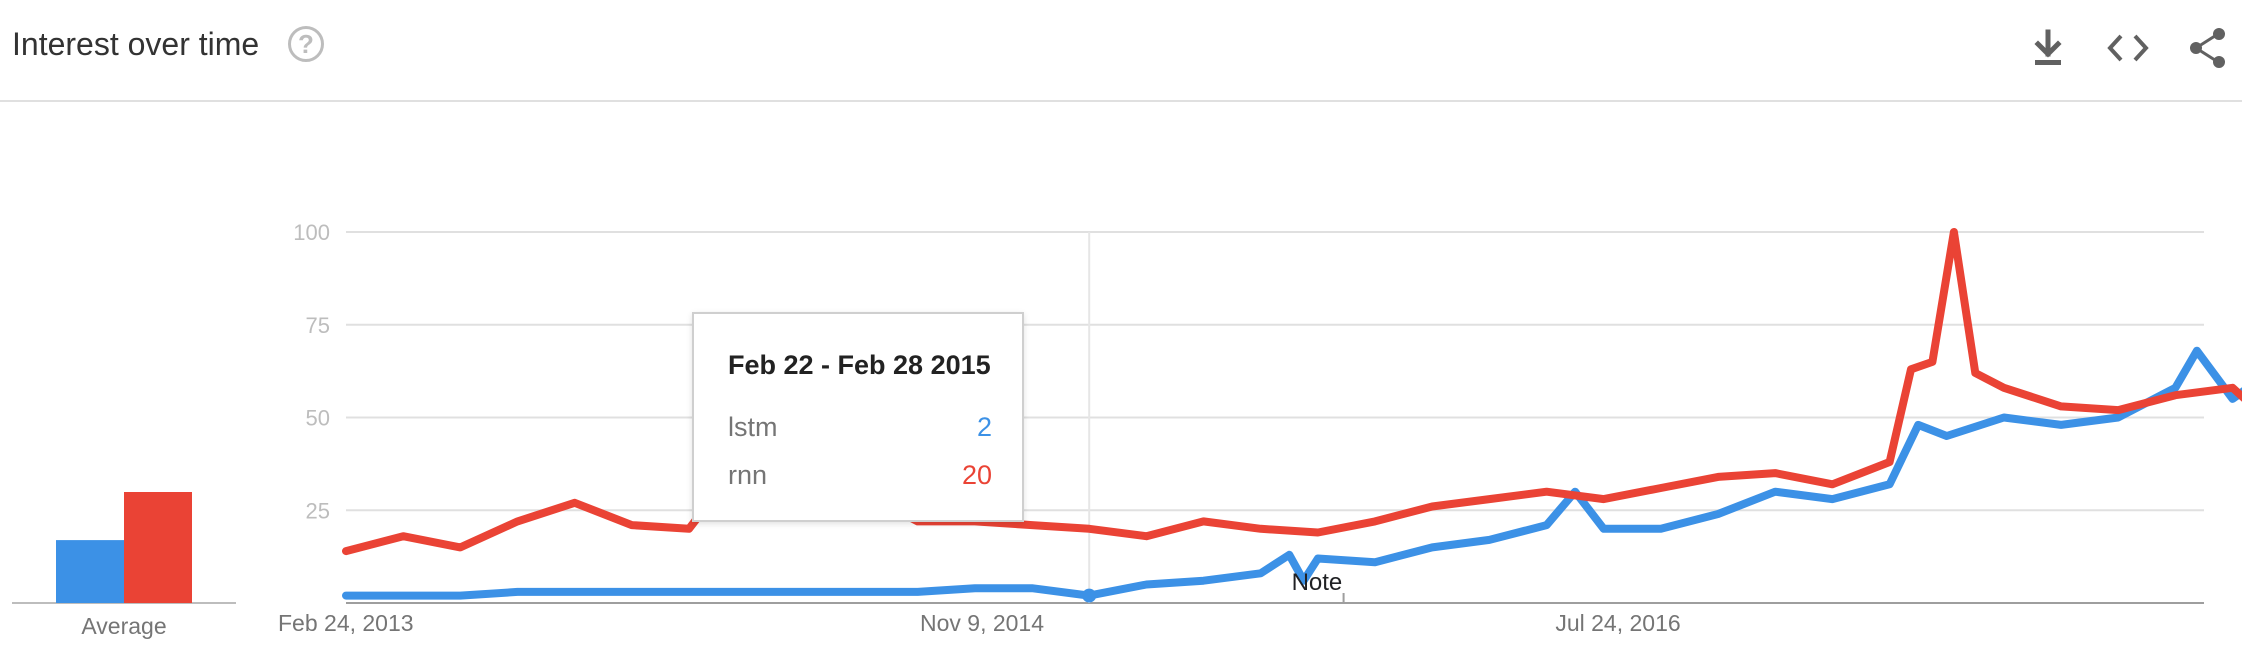 This screenshot has height=660, width=2242. What do you see at coordinates (2048, 48) in the screenshot?
I see `download-icon` at bounding box center [2048, 48].